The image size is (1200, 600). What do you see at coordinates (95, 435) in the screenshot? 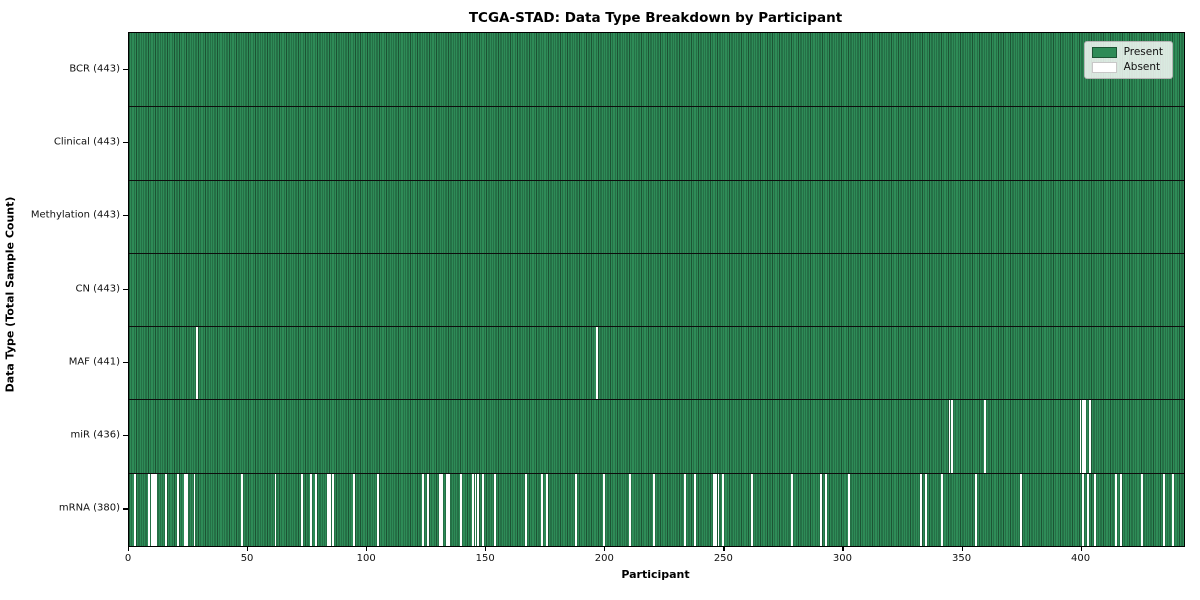
I see `y-tick-label: miR (436)` at bounding box center [95, 435].